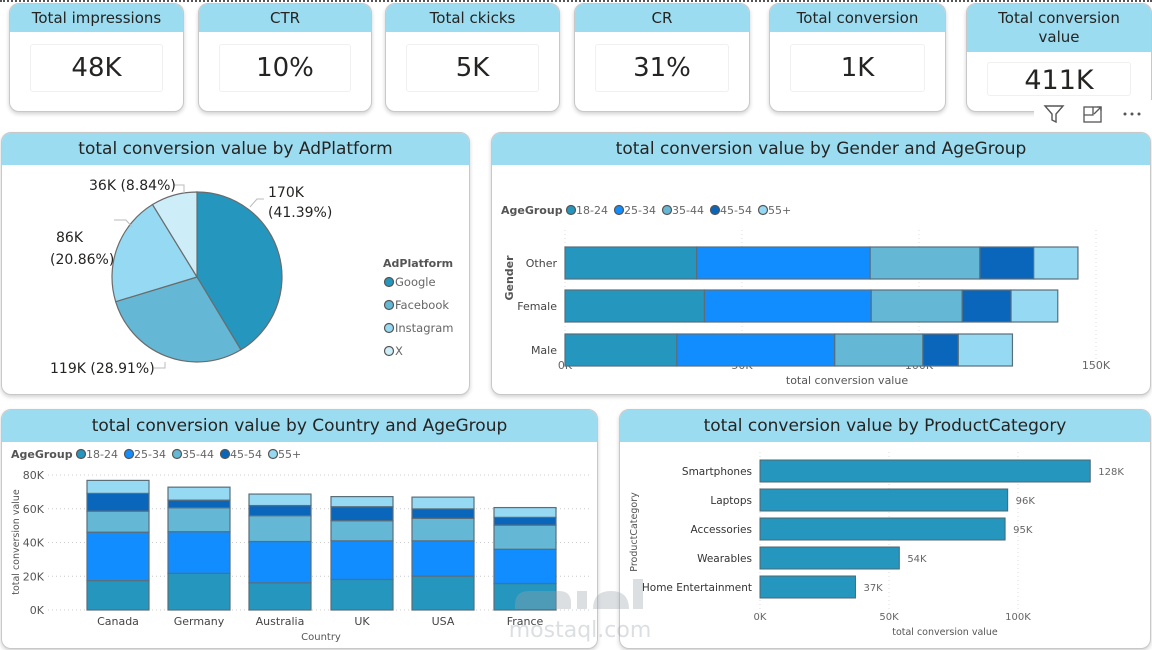 The image size is (1152, 650). Describe the element at coordinates (472, 68) in the screenshot. I see `kpi-value: 5K` at that location.